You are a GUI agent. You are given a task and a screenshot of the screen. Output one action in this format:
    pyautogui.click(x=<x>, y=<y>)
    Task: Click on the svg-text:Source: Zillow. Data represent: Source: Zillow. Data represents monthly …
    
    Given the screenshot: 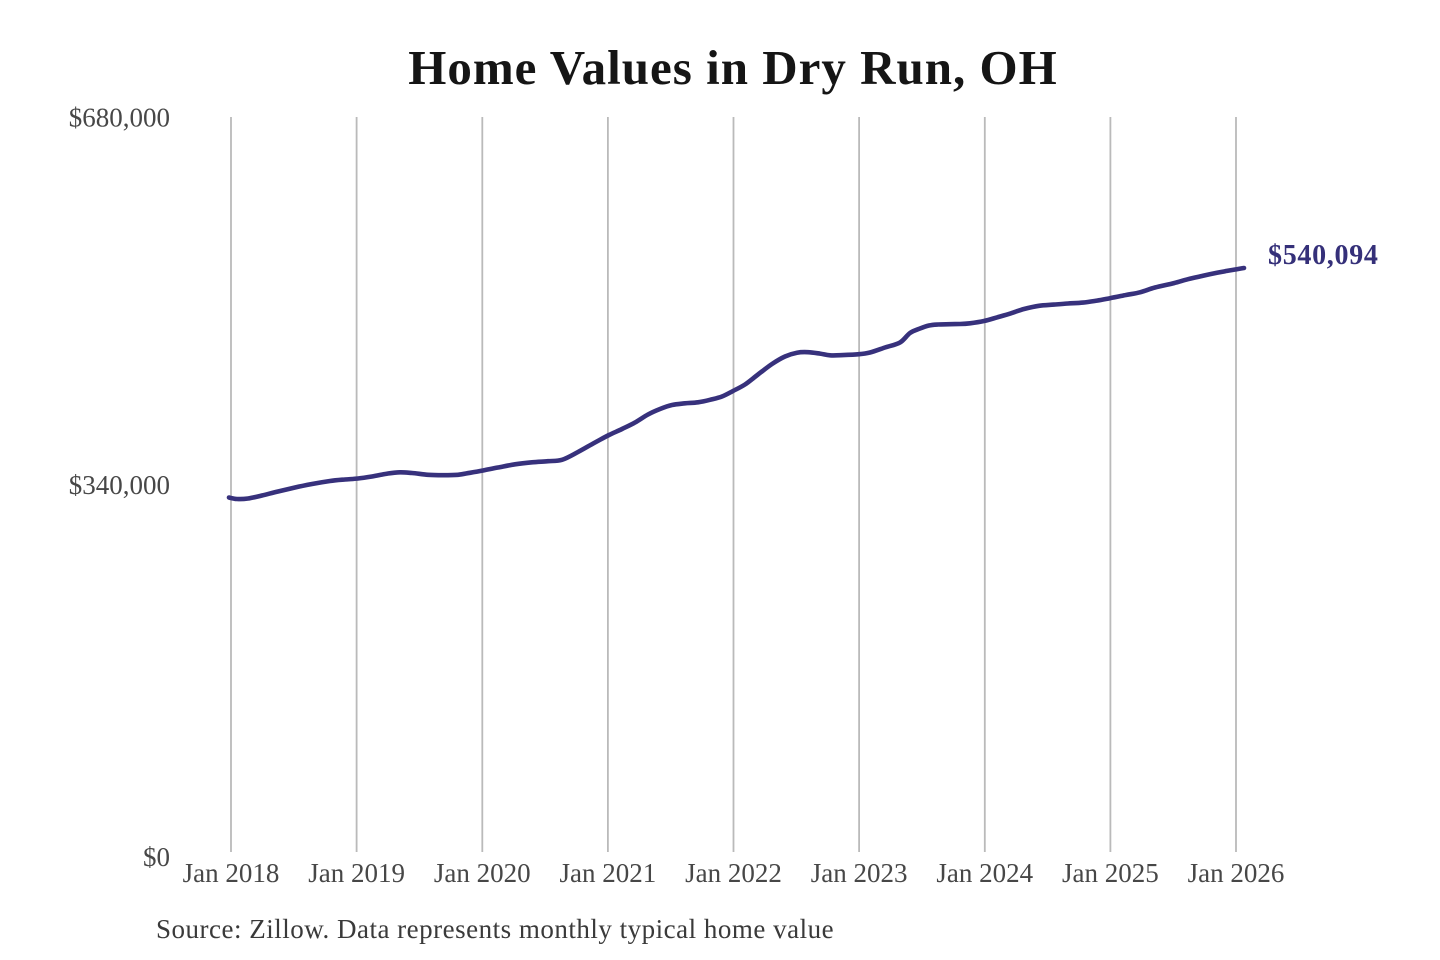 What is the action you would take?
    pyautogui.click(x=495, y=929)
    